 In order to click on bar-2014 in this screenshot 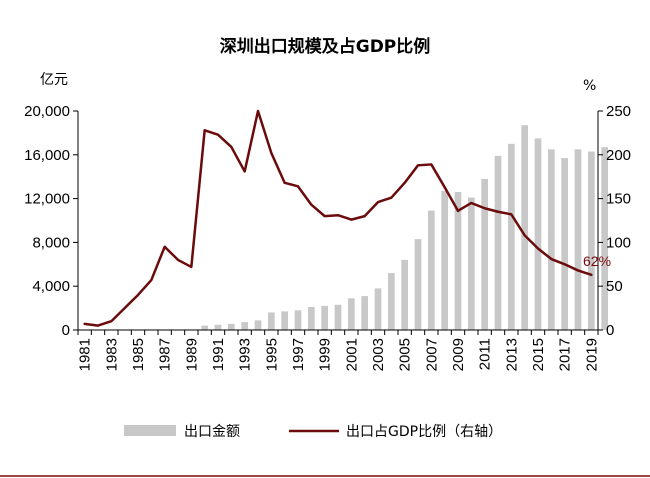, I will do `click(524, 227)`.